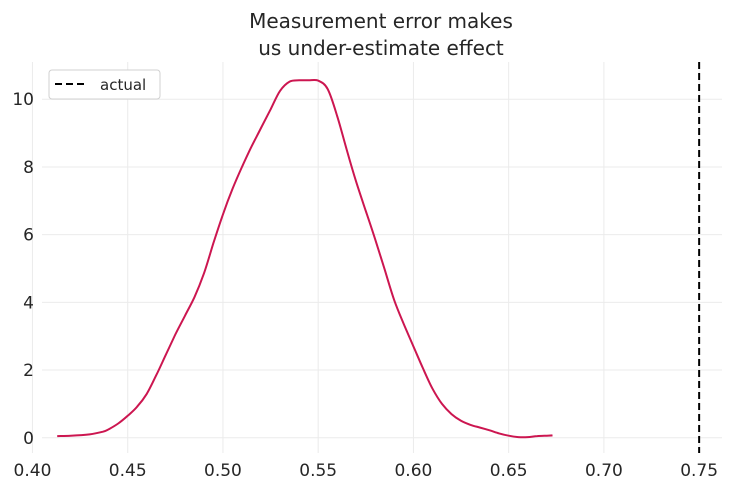 This screenshot has height=491, width=731. Describe the element at coordinates (33, 471) in the screenshot. I see `x-tick-label: 0.40` at that location.